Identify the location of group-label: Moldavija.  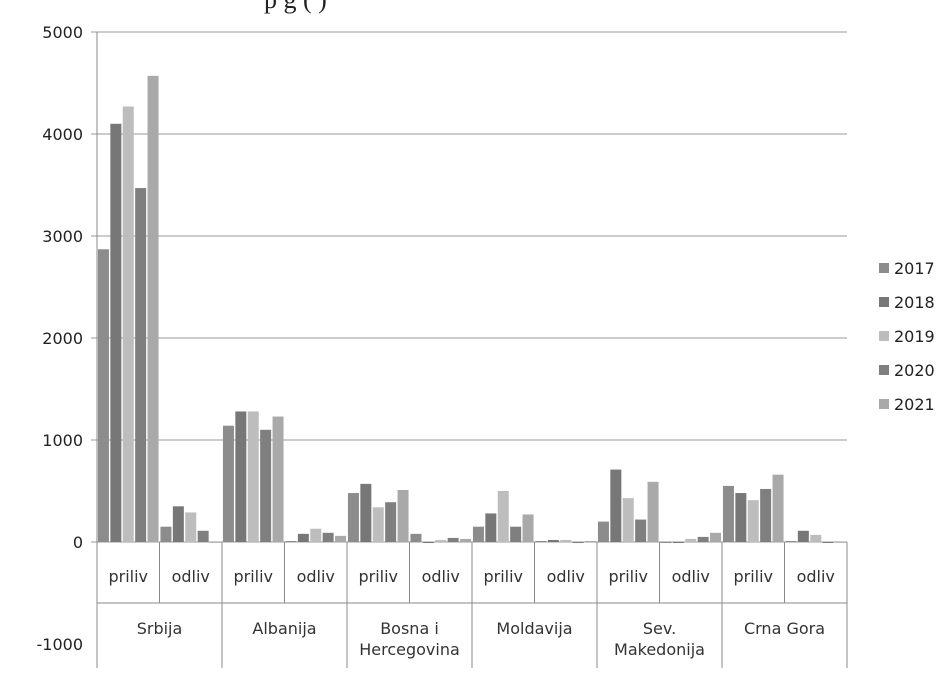
(534, 628).